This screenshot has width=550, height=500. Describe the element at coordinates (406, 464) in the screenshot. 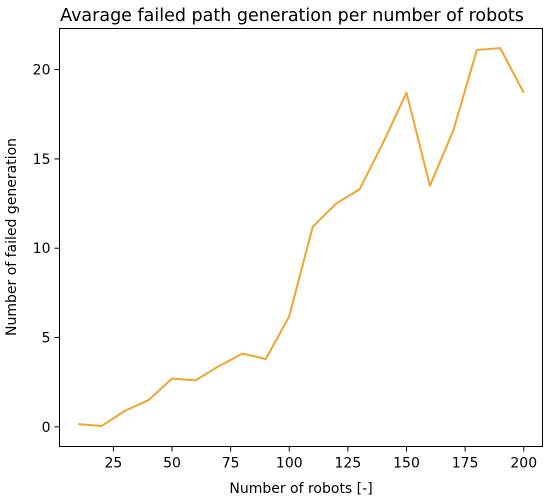

I see `x-tick-label: 150` at that location.